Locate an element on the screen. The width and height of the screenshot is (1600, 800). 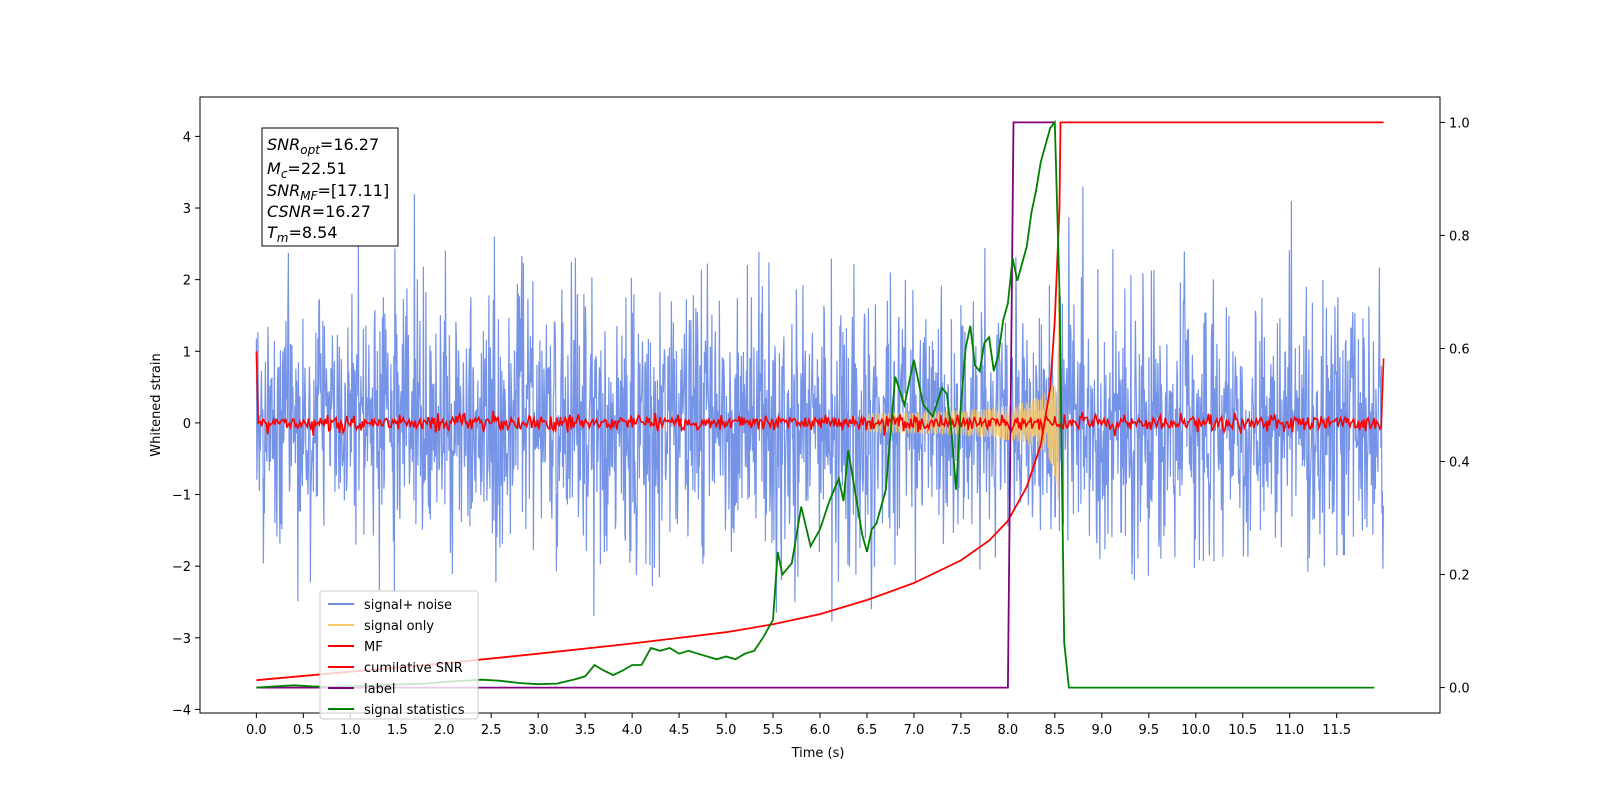
x-tick-label: 4.5 is located at coordinates (679, 730).